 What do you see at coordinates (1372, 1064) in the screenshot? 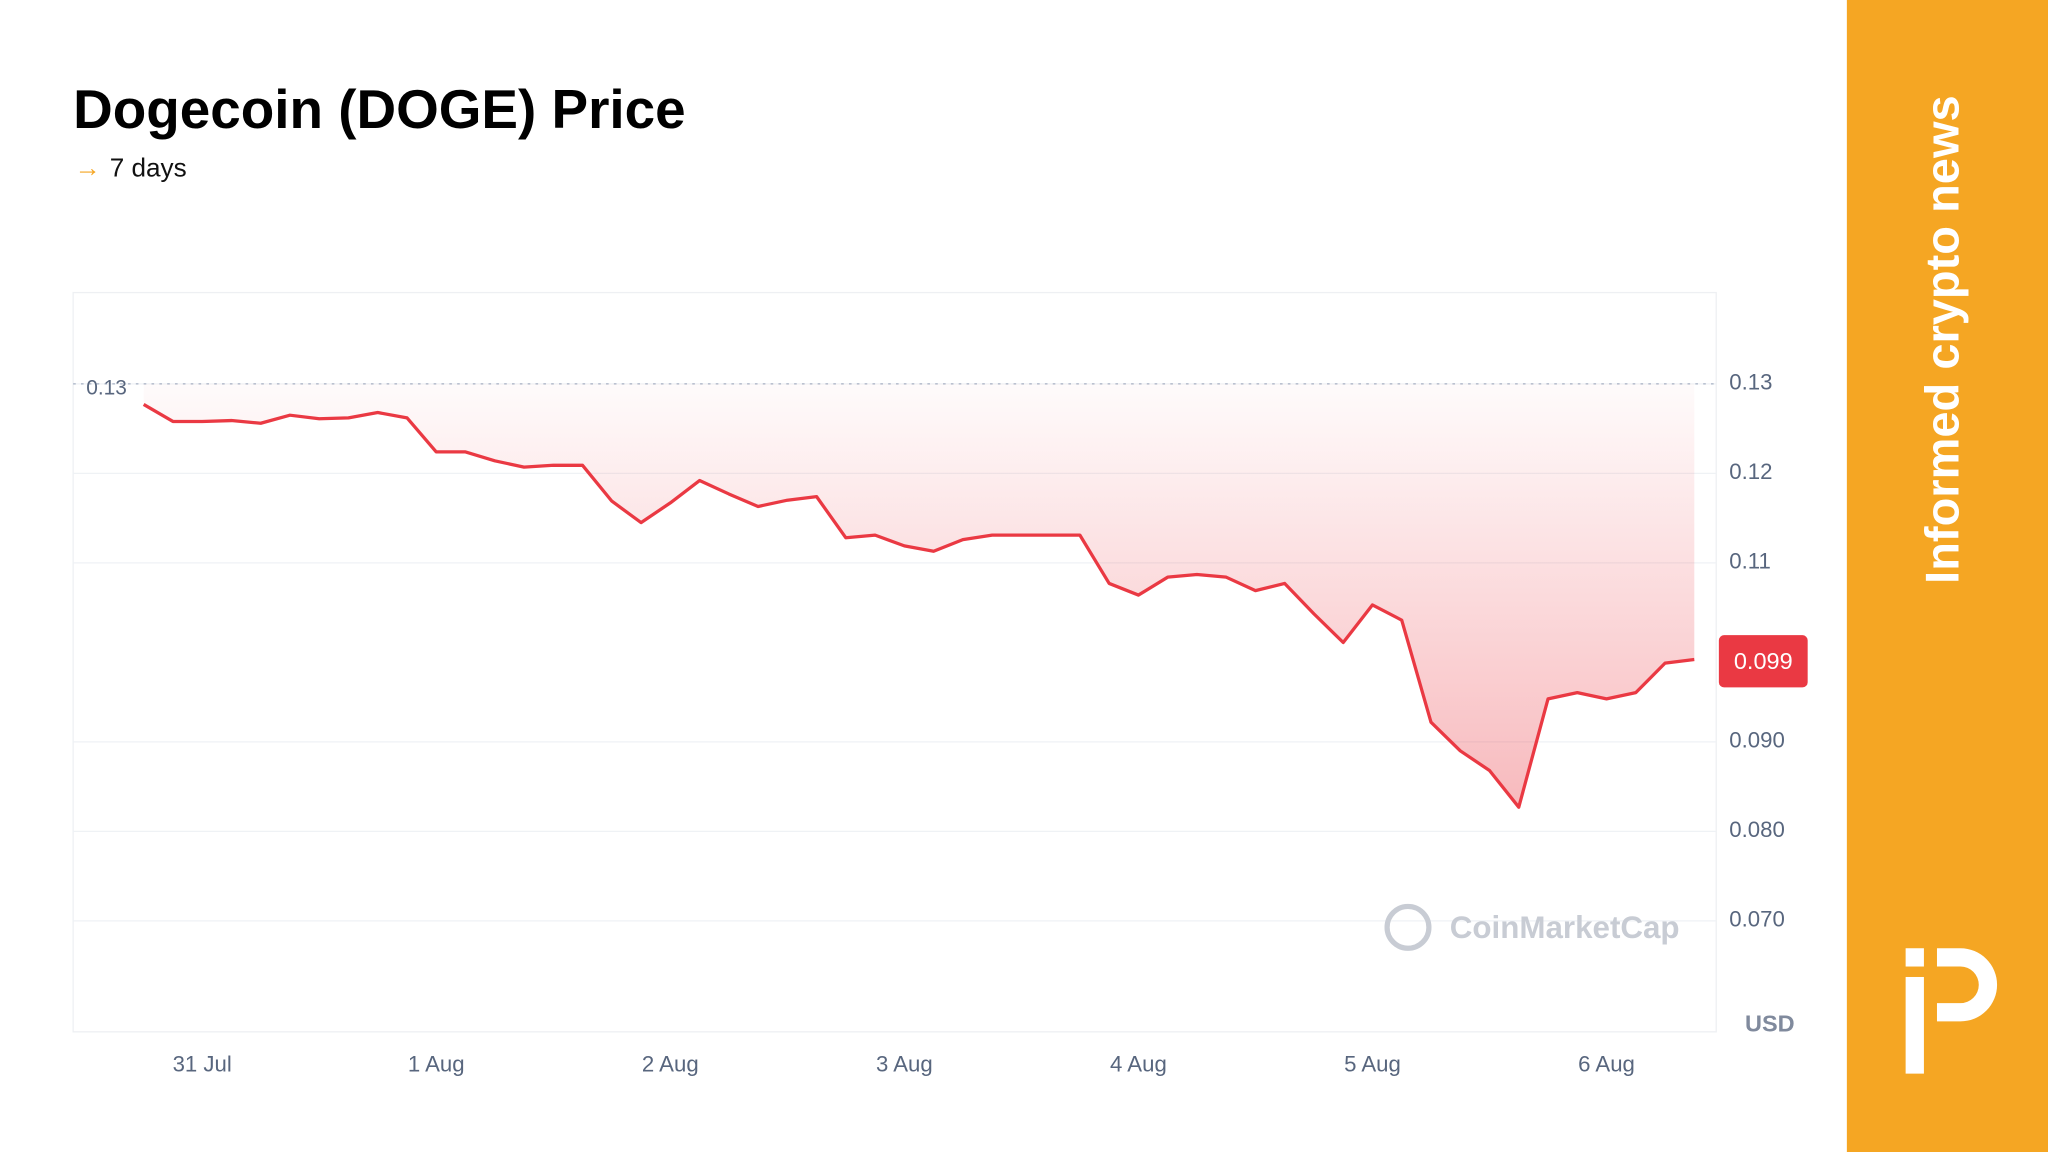
I see `x-tick-label: 5 Aug` at bounding box center [1372, 1064].